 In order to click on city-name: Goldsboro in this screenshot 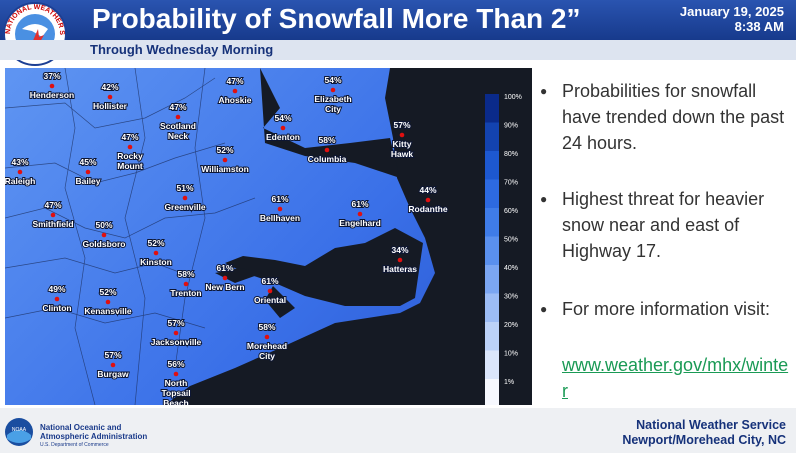, I will do `click(104, 244)`.